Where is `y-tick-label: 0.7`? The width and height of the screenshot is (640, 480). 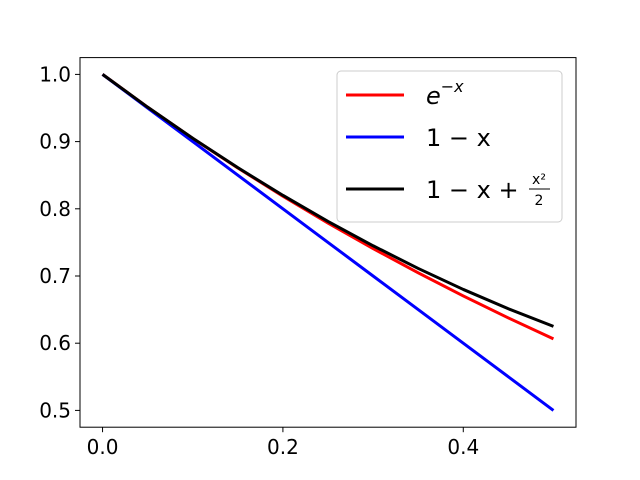
y-tick-label: 0.7 is located at coordinates (55, 276).